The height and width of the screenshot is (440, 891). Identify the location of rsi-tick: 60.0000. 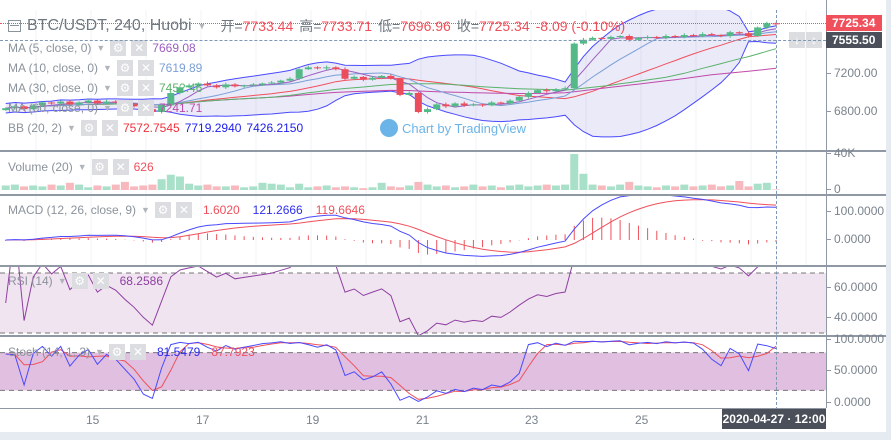
(852, 287).